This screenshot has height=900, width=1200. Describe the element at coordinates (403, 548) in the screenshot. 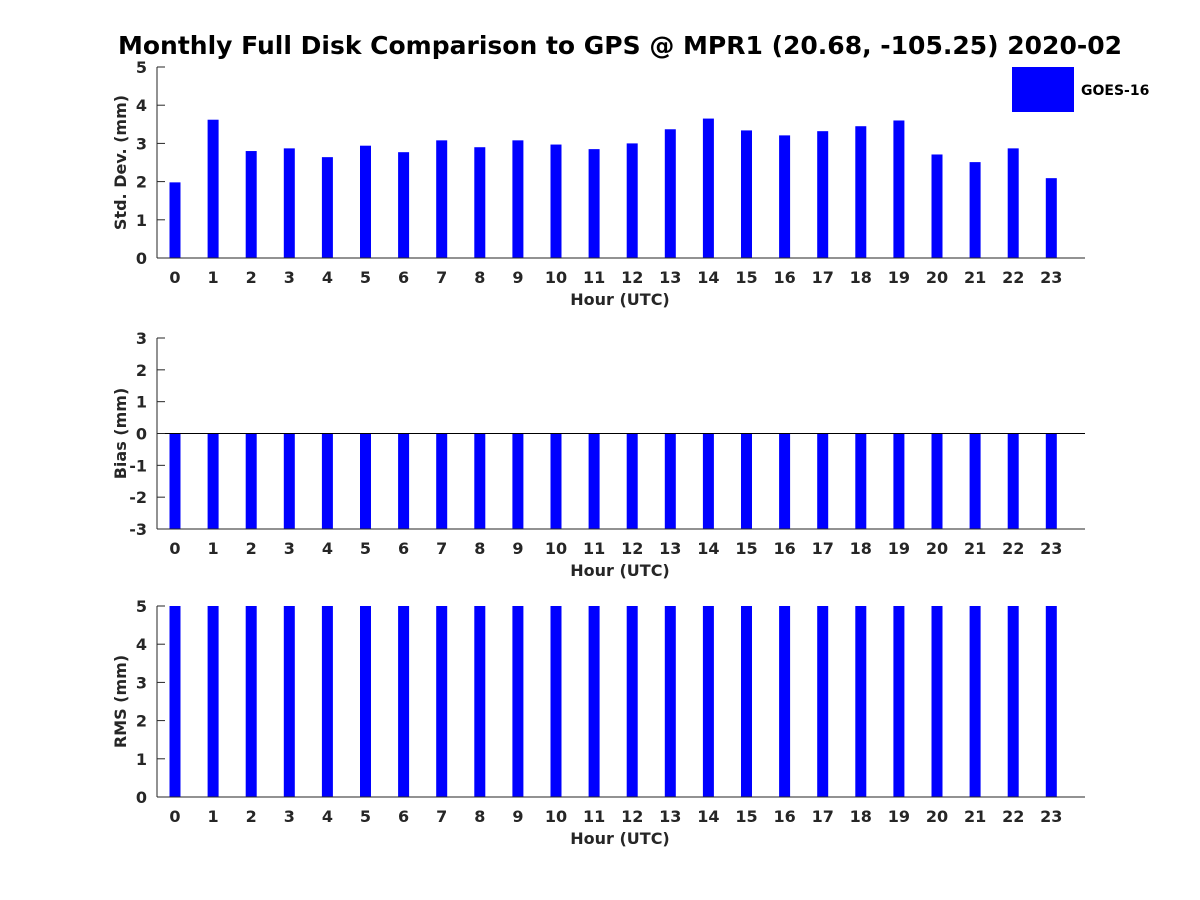

I see `bias-x-tick-label: 6` at that location.